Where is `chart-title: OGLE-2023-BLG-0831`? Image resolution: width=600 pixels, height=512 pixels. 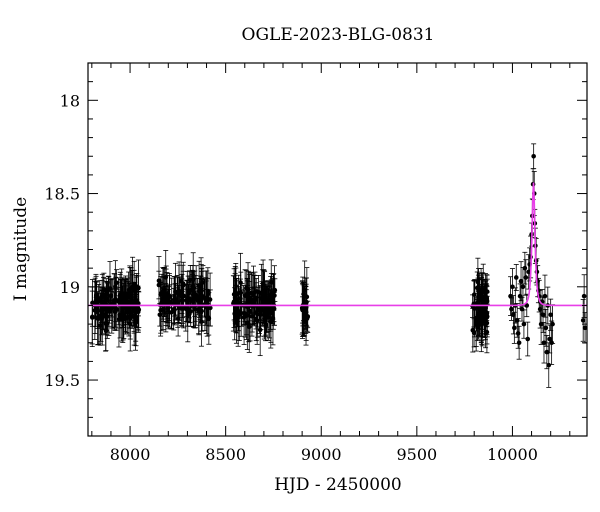 chart-title: OGLE-2023-BLG-0831 is located at coordinates (338, 35).